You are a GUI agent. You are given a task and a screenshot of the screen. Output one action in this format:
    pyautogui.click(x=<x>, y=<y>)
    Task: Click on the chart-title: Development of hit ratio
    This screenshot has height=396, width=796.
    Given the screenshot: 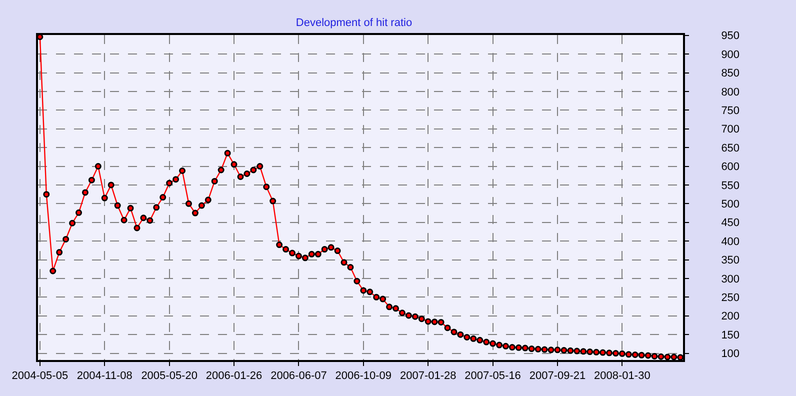 What is the action you would take?
    pyautogui.click(x=354, y=22)
    